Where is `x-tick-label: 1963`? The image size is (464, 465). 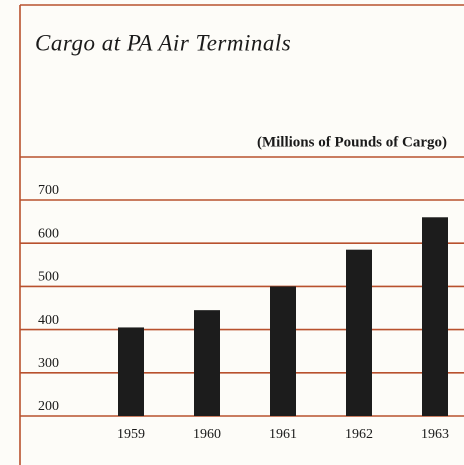 x-tick-label: 1963 is located at coordinates (435, 434).